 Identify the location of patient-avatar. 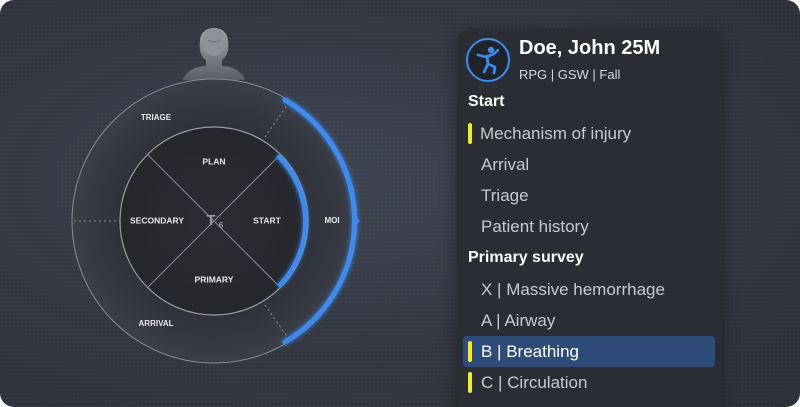
(488, 60).